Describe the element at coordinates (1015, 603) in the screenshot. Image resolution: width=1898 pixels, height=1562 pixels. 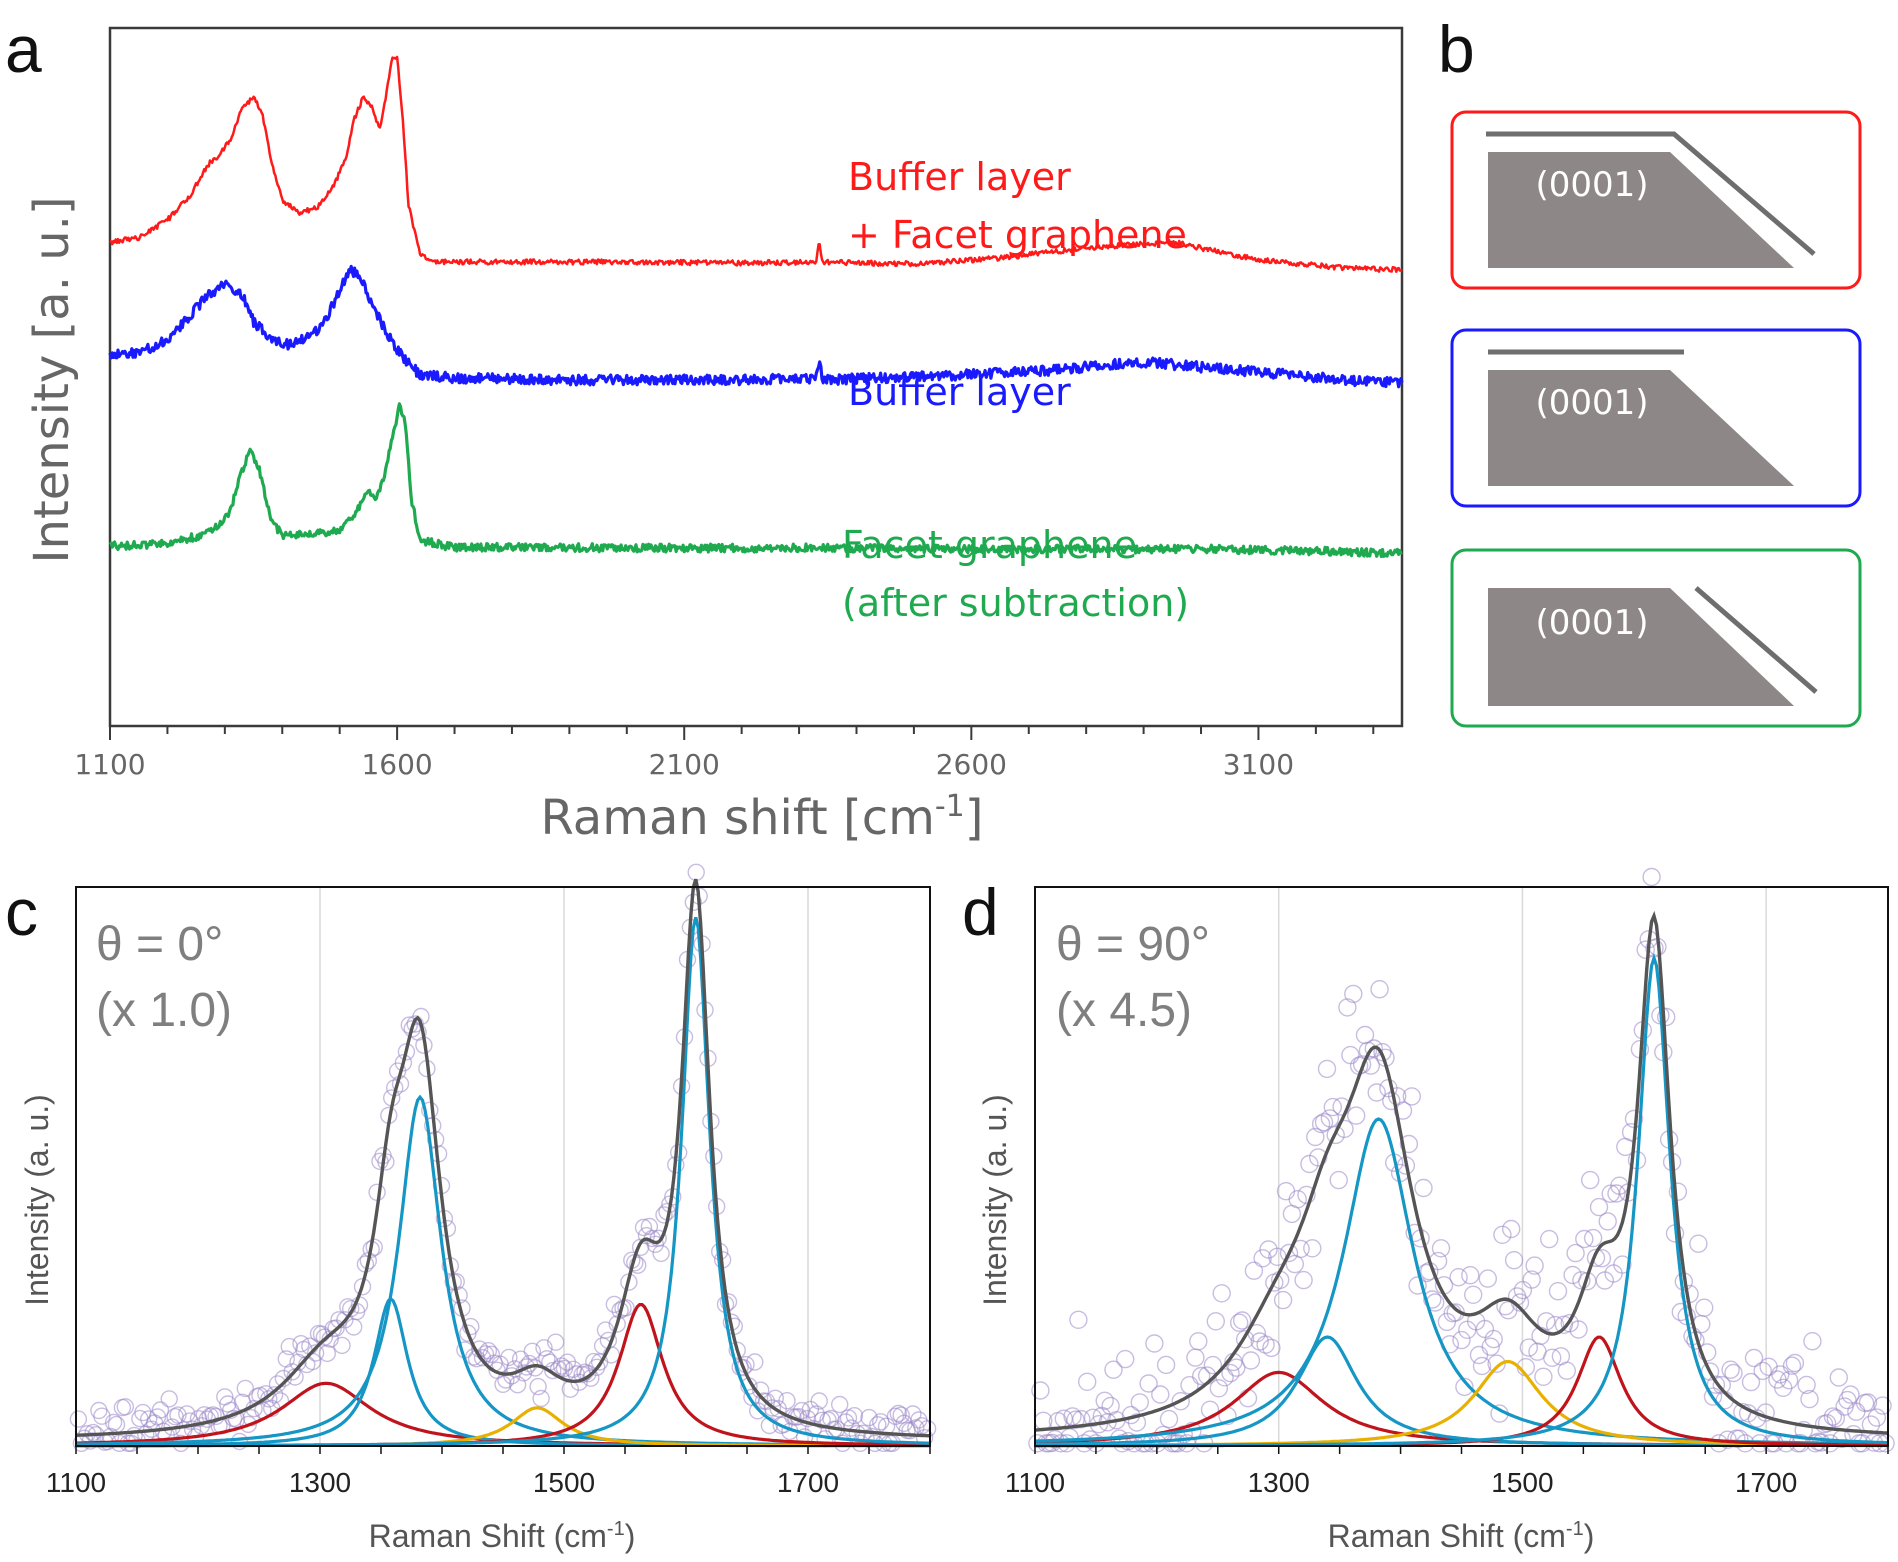
I see `trace-label-2-1: (after subtraction)` at that location.